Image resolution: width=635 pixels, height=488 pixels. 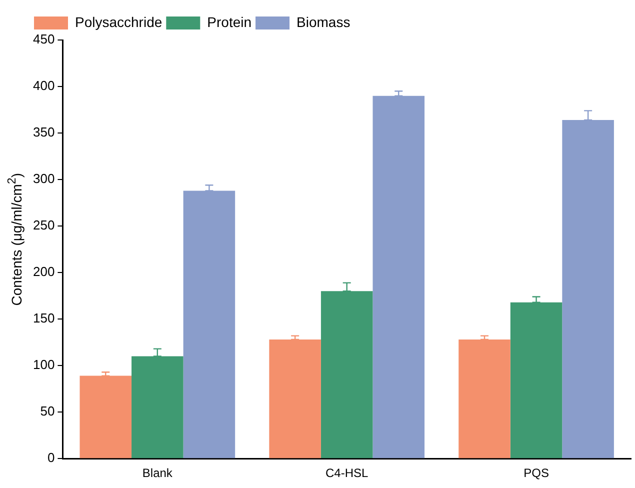 I want to click on y-tick-label: 50, so click(x=47, y=411).